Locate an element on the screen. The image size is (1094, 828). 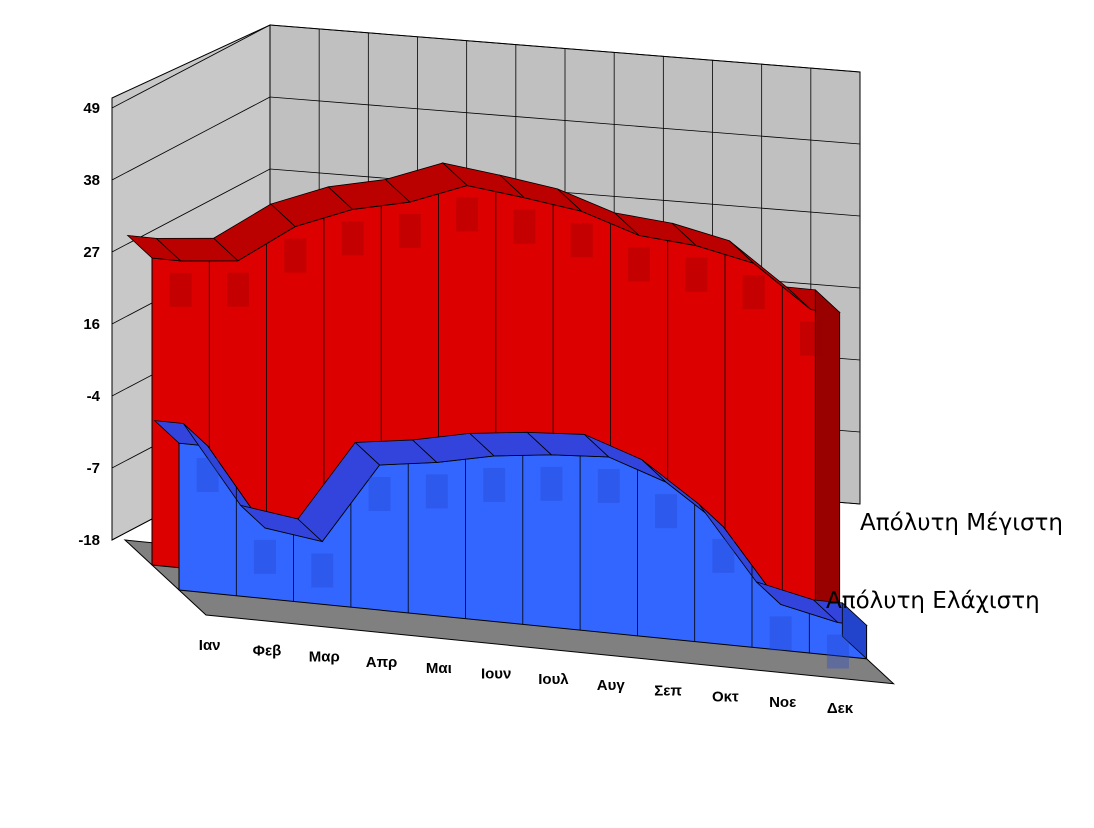
y-tick-label: 49 is located at coordinates (91, 108).